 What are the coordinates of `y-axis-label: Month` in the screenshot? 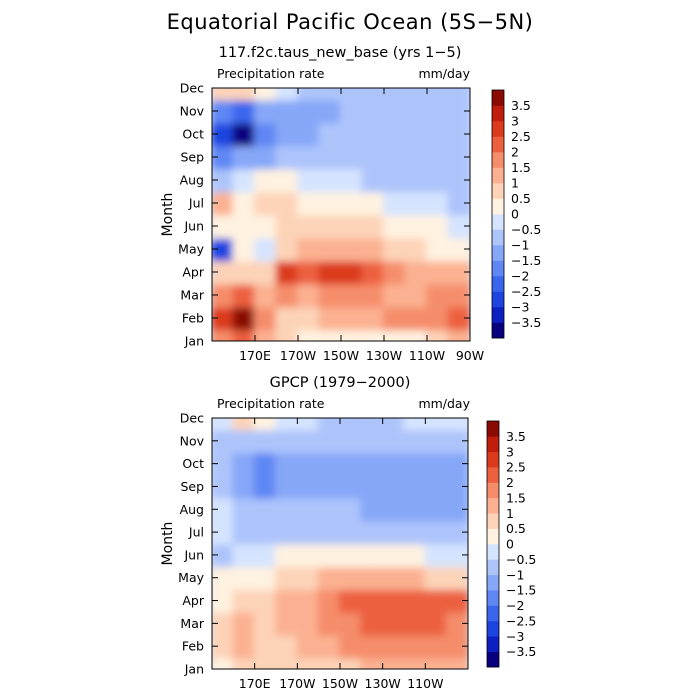 It's located at (168, 544).